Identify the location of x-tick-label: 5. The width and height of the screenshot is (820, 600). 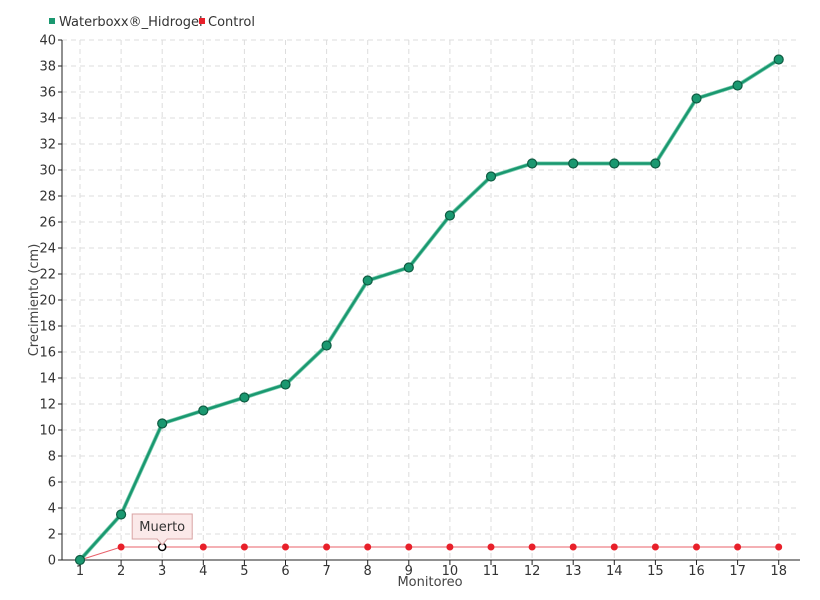
(244, 571).